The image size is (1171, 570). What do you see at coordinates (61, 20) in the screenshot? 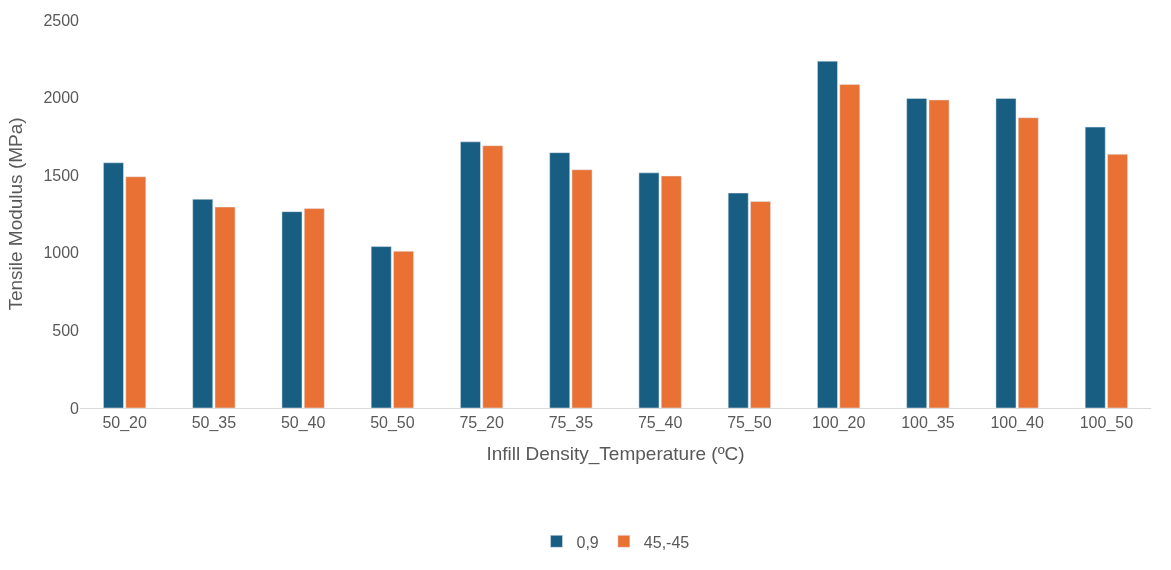
I see `y-tick-label: 2500` at bounding box center [61, 20].